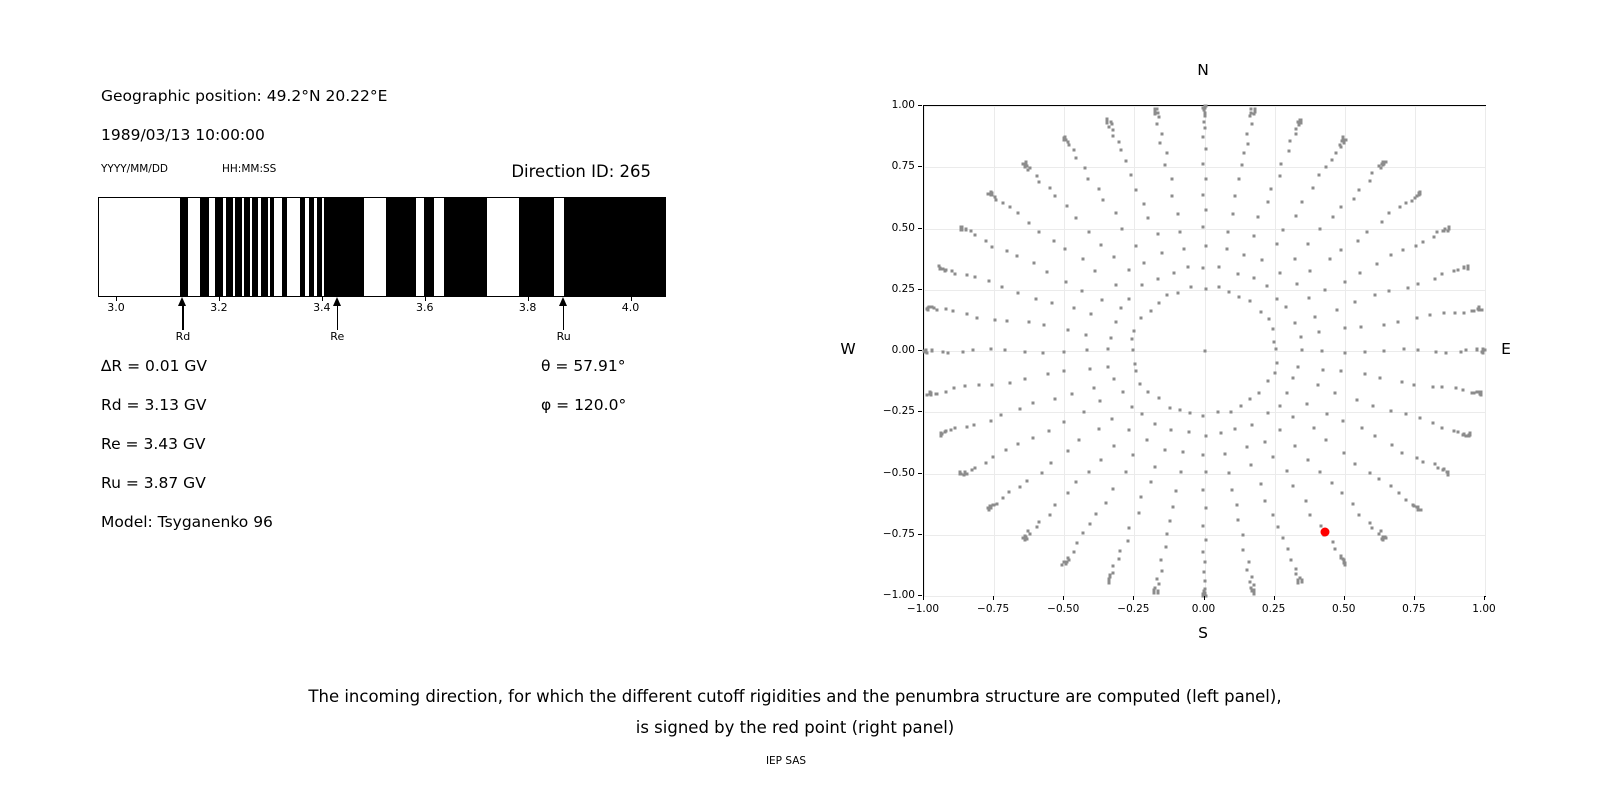  I want to click on re-value: Re = 3.43 GV, so click(153, 444).